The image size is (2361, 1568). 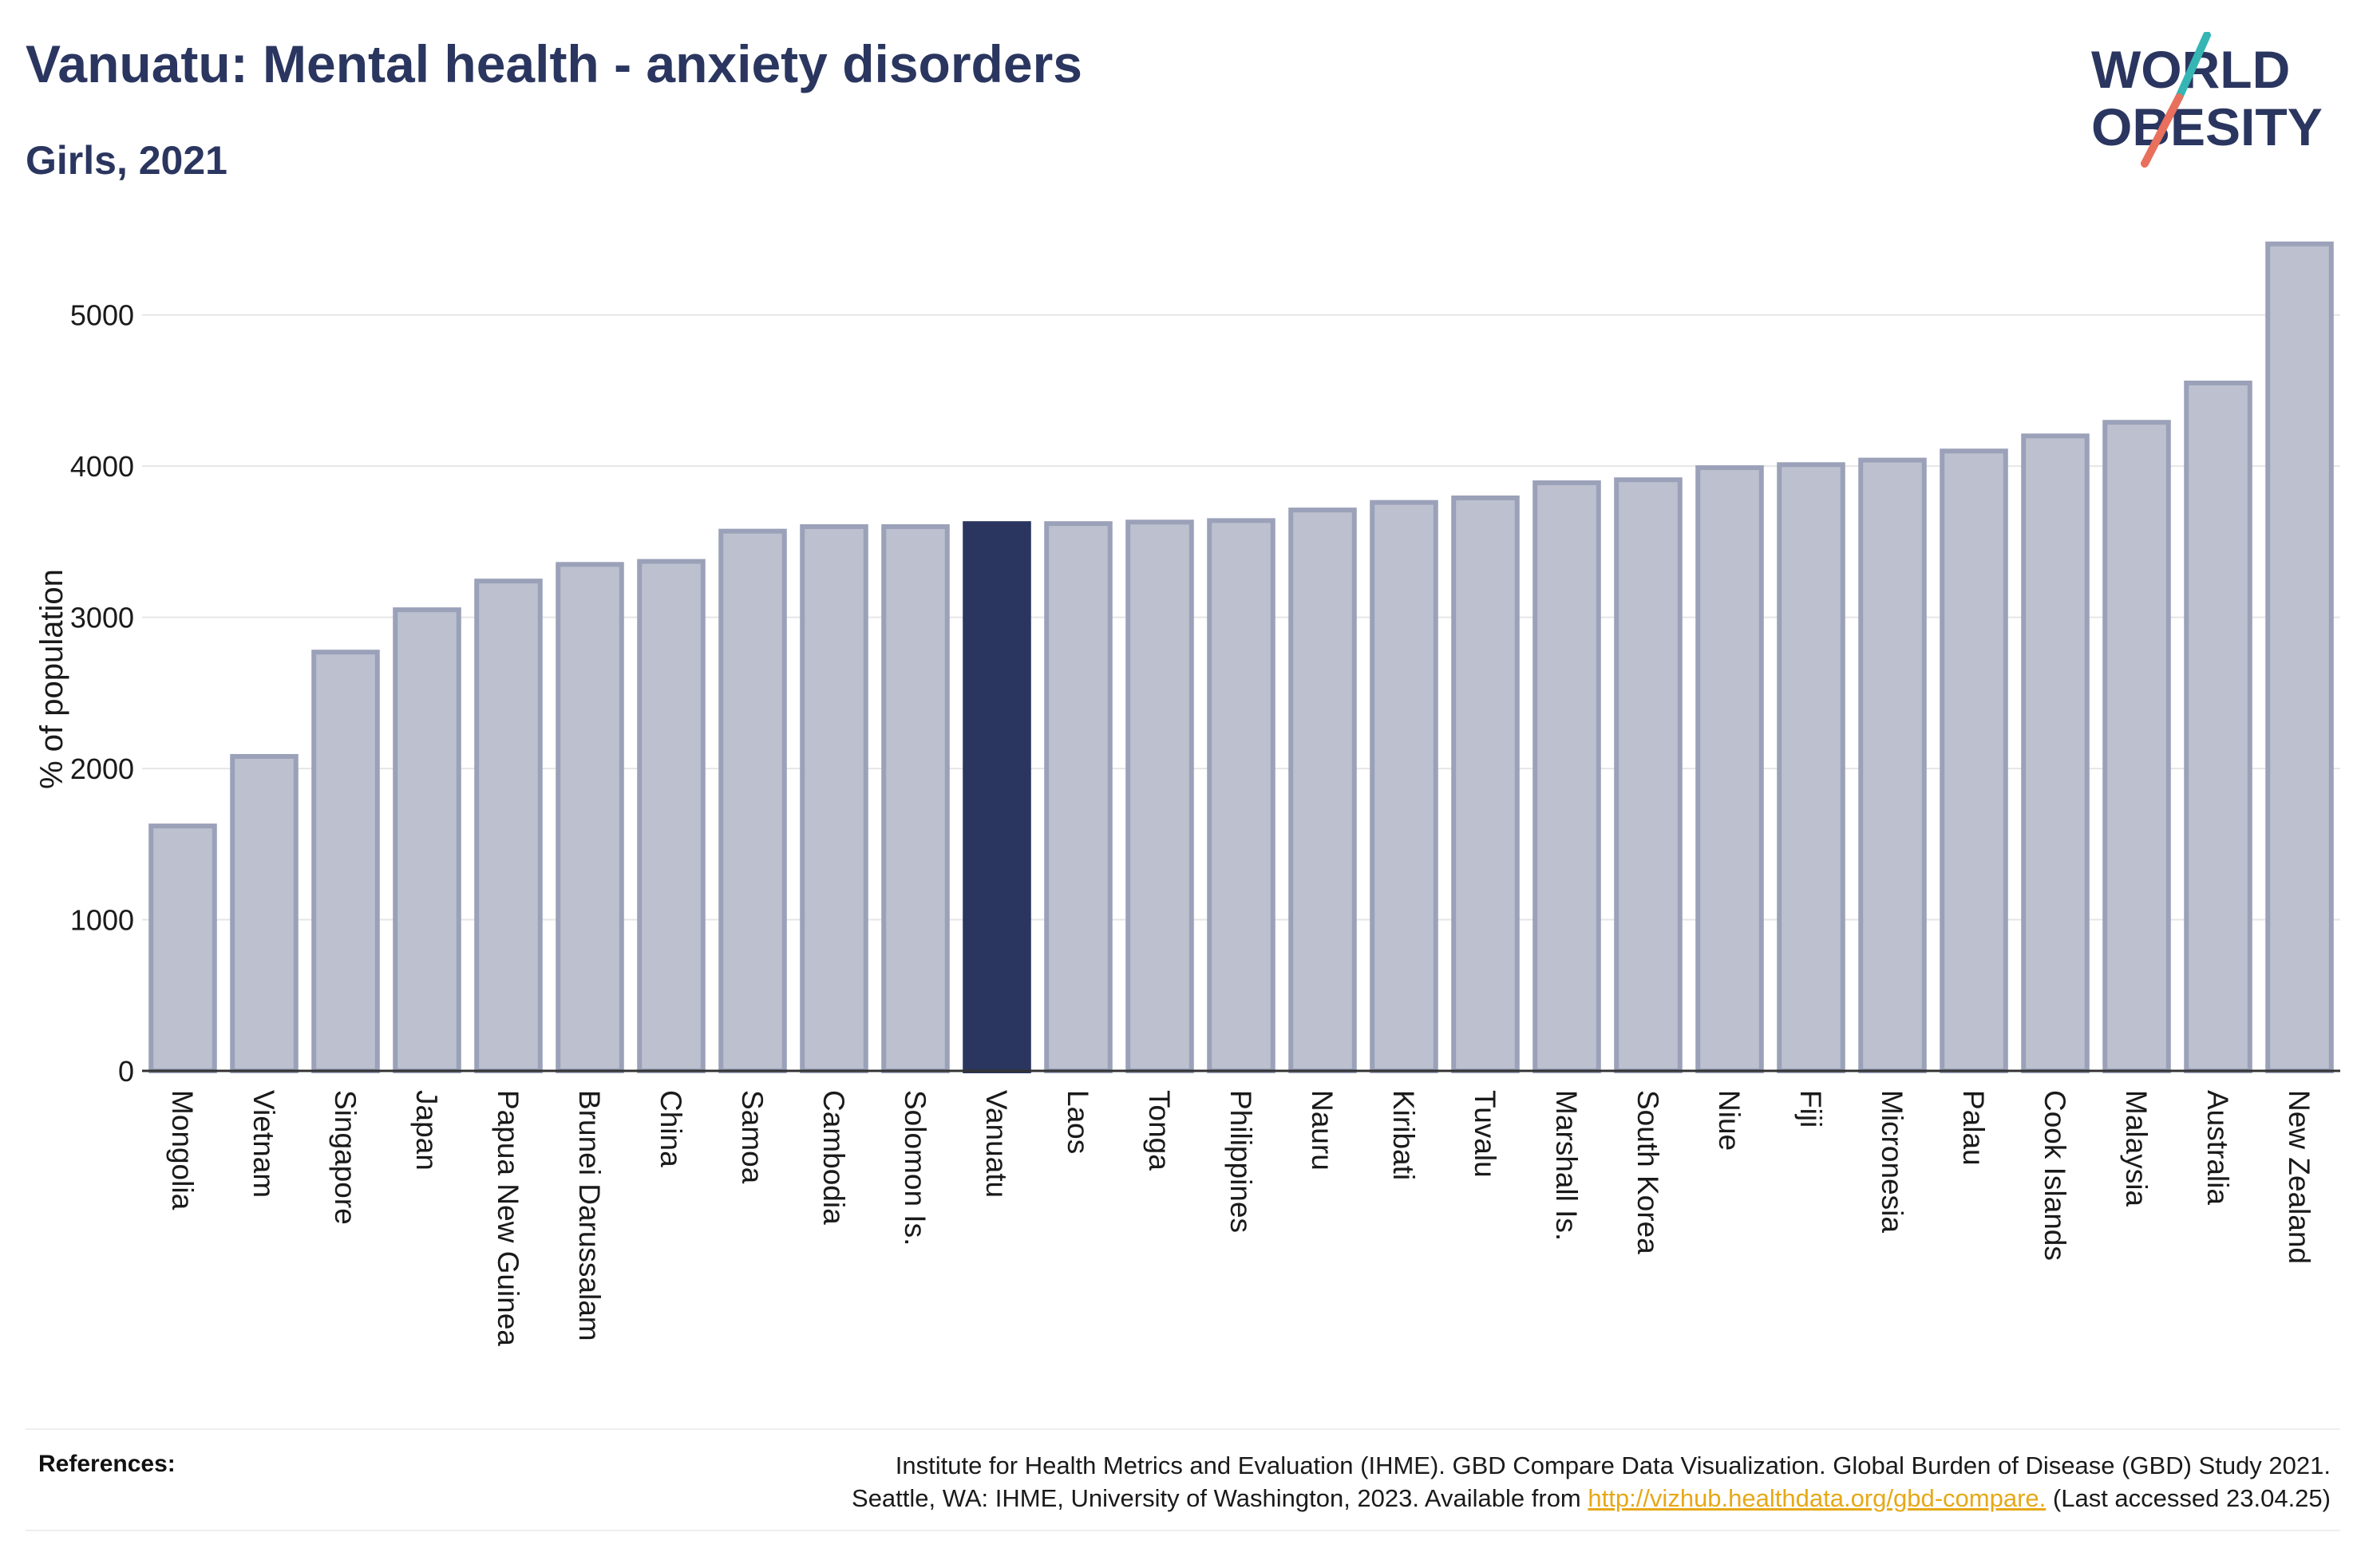 I want to click on x-tick-label: Fiji, so click(x=1810, y=1109).